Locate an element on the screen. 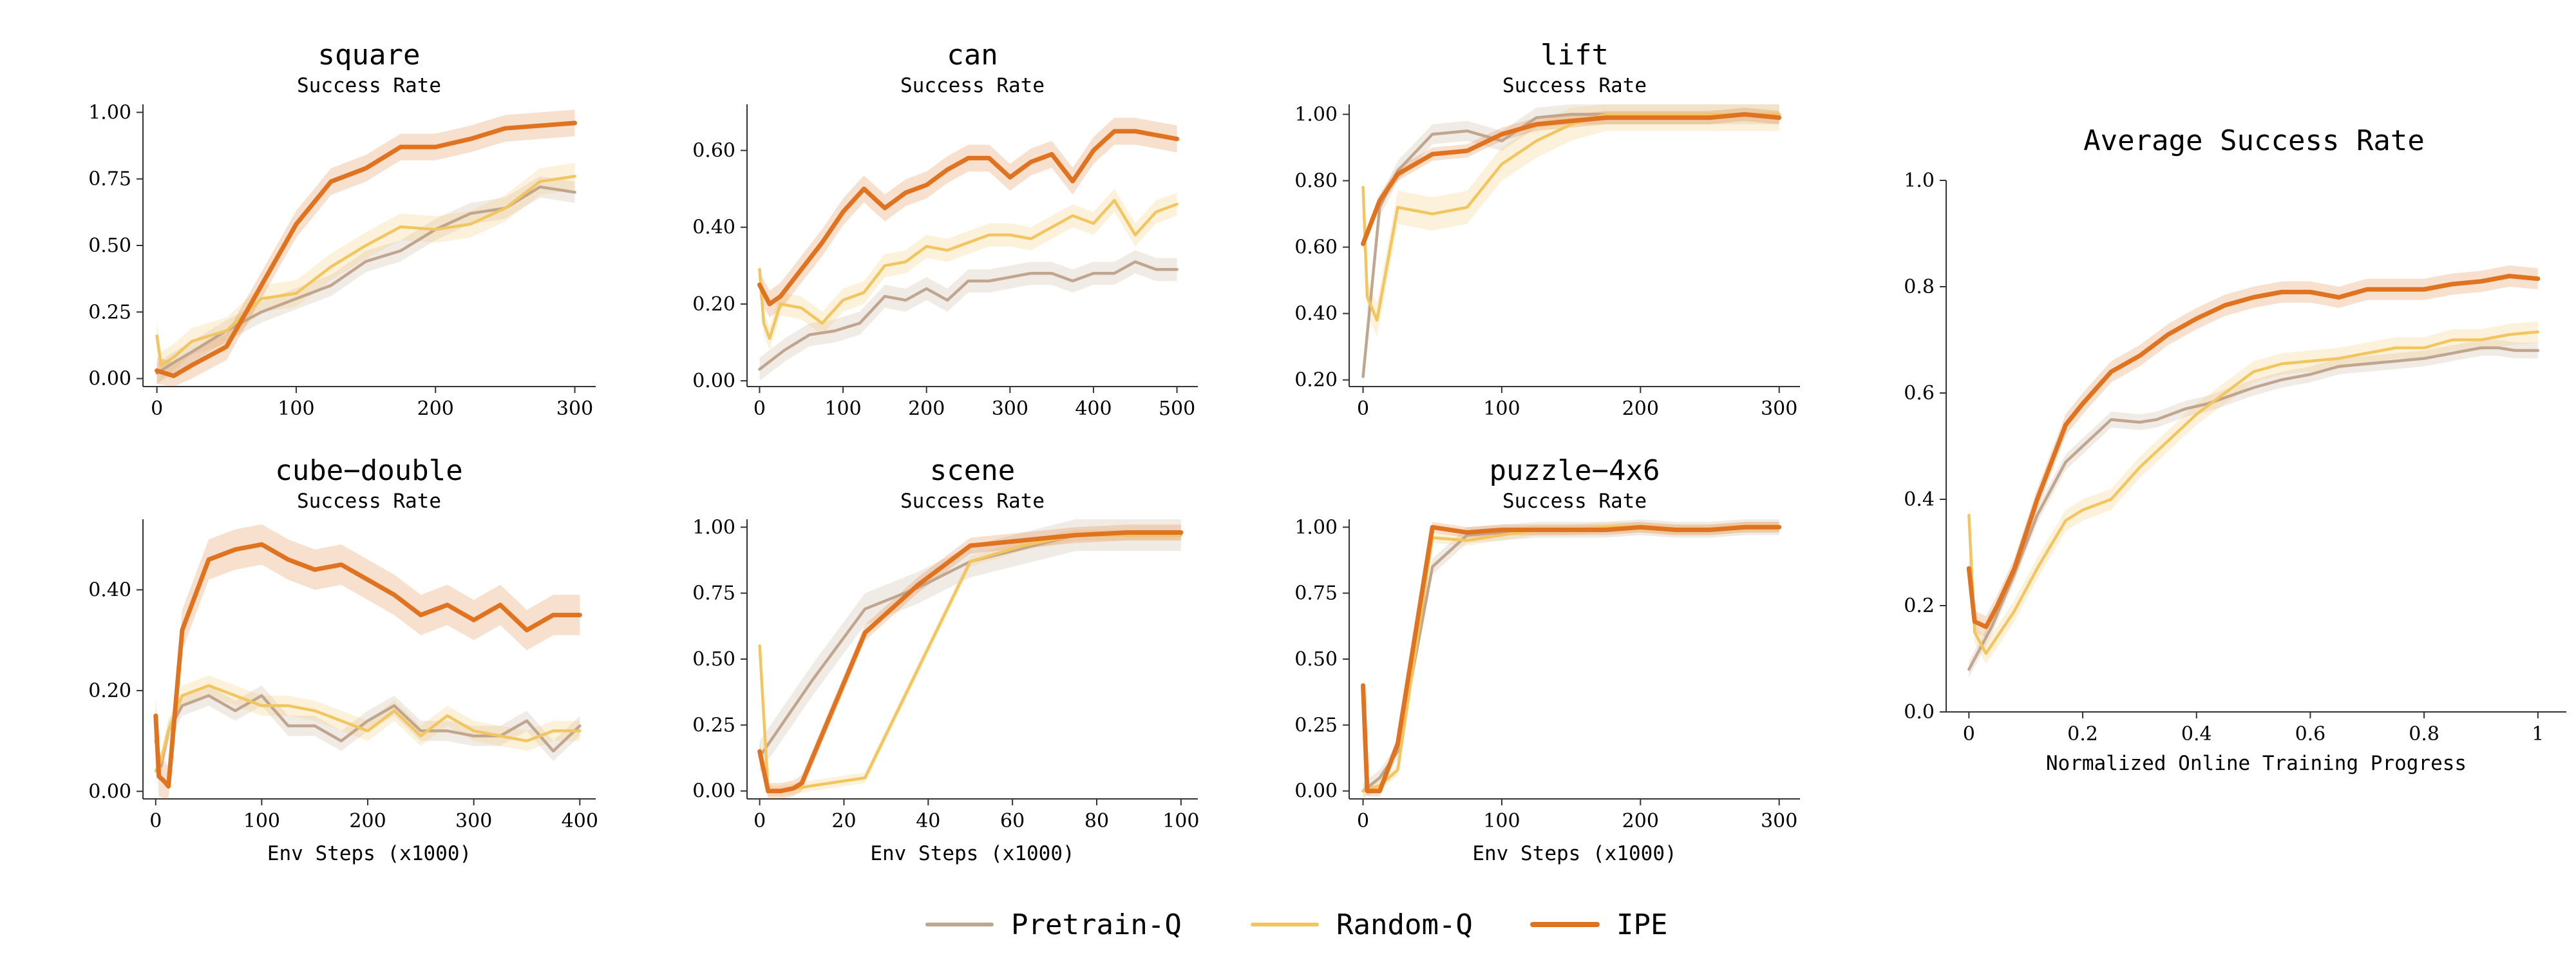 This screenshot has height=978, width=2576. series-line-random-q-average-success-rate is located at coordinates (2253, 493).